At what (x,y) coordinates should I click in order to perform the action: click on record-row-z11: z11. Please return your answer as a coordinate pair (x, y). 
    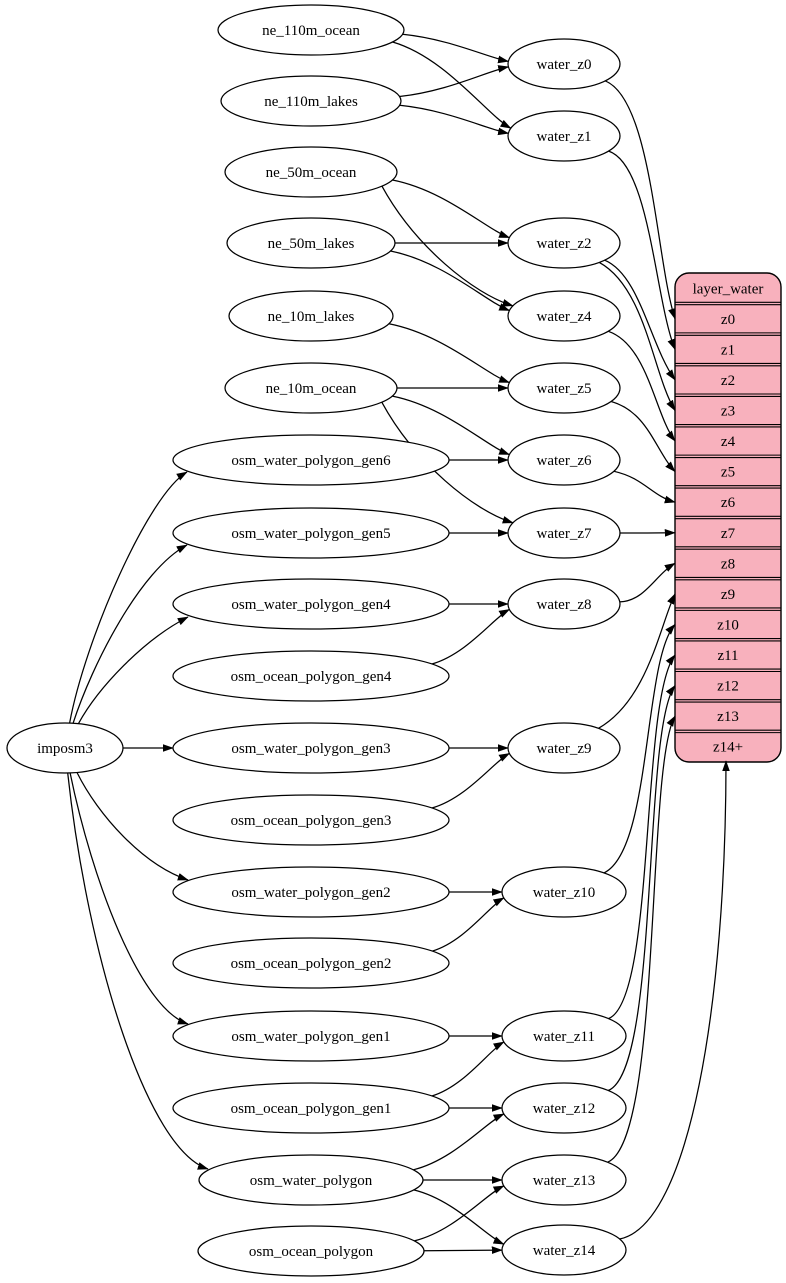
    Looking at the image, I should click on (727, 656).